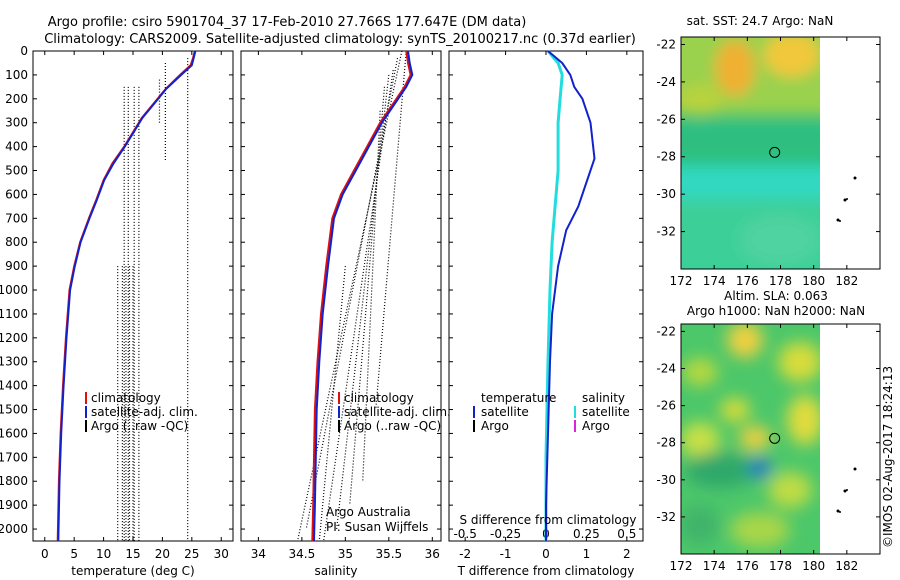 The image size is (900, 580). I want to click on x-tick-label: -2, so click(465, 554).